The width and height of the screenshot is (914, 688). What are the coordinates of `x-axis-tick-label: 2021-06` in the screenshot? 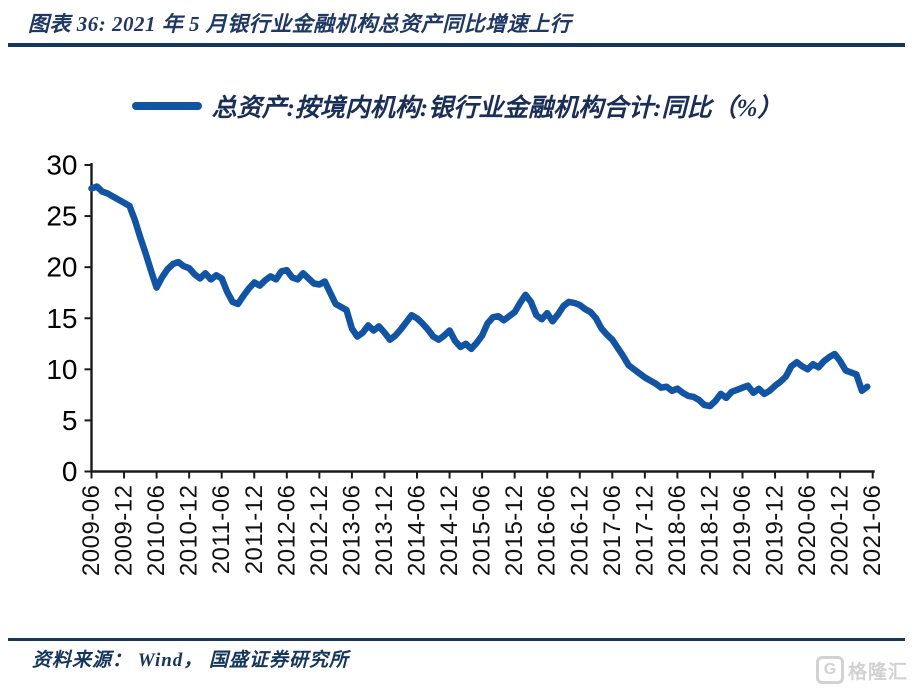 It's located at (872, 531).